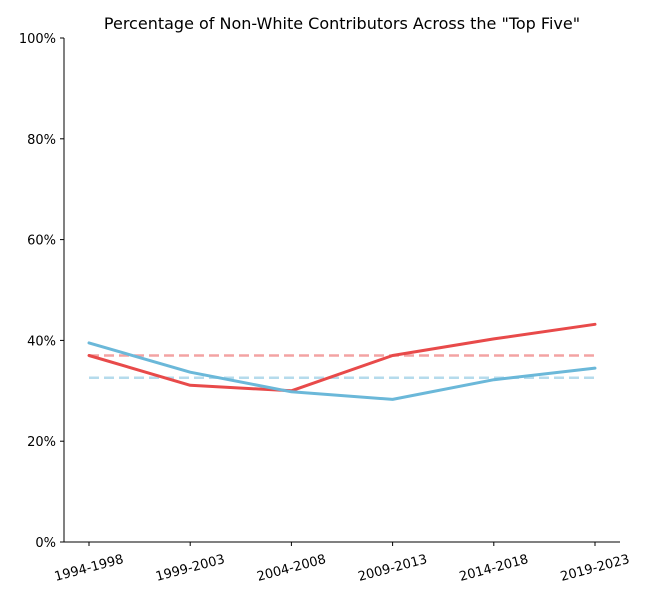  What do you see at coordinates (37, 39) in the screenshot?
I see `y-tick-label: 100%` at bounding box center [37, 39].